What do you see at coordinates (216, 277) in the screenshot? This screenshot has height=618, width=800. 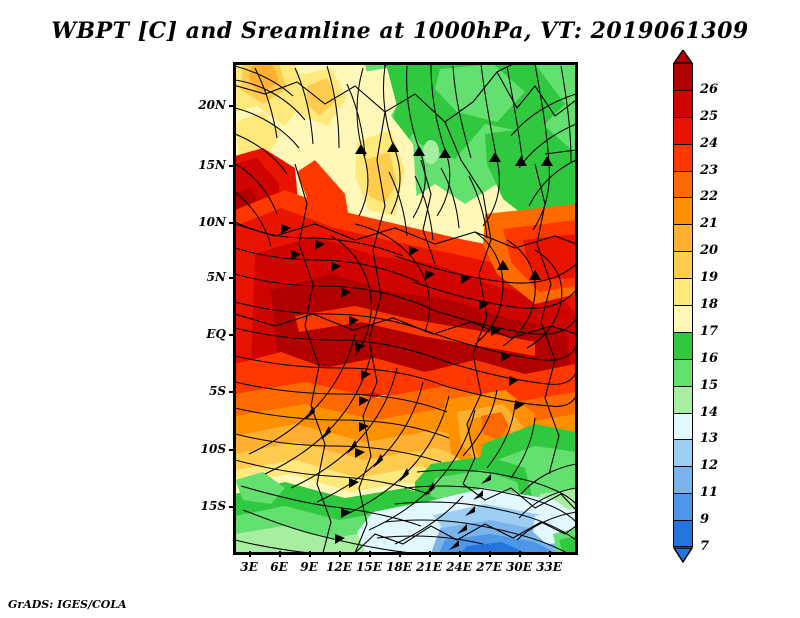 I see `y-axis-label: 5N` at bounding box center [216, 277].